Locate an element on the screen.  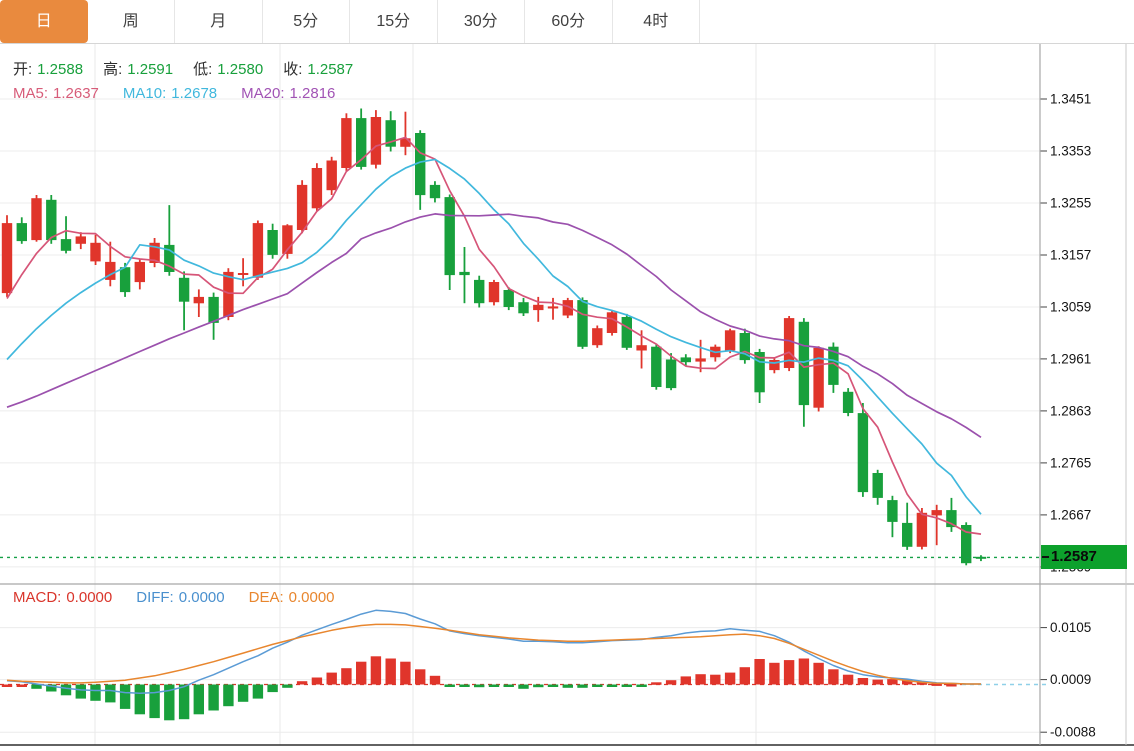
tab-30分: 30分 is located at coordinates (481, 21).